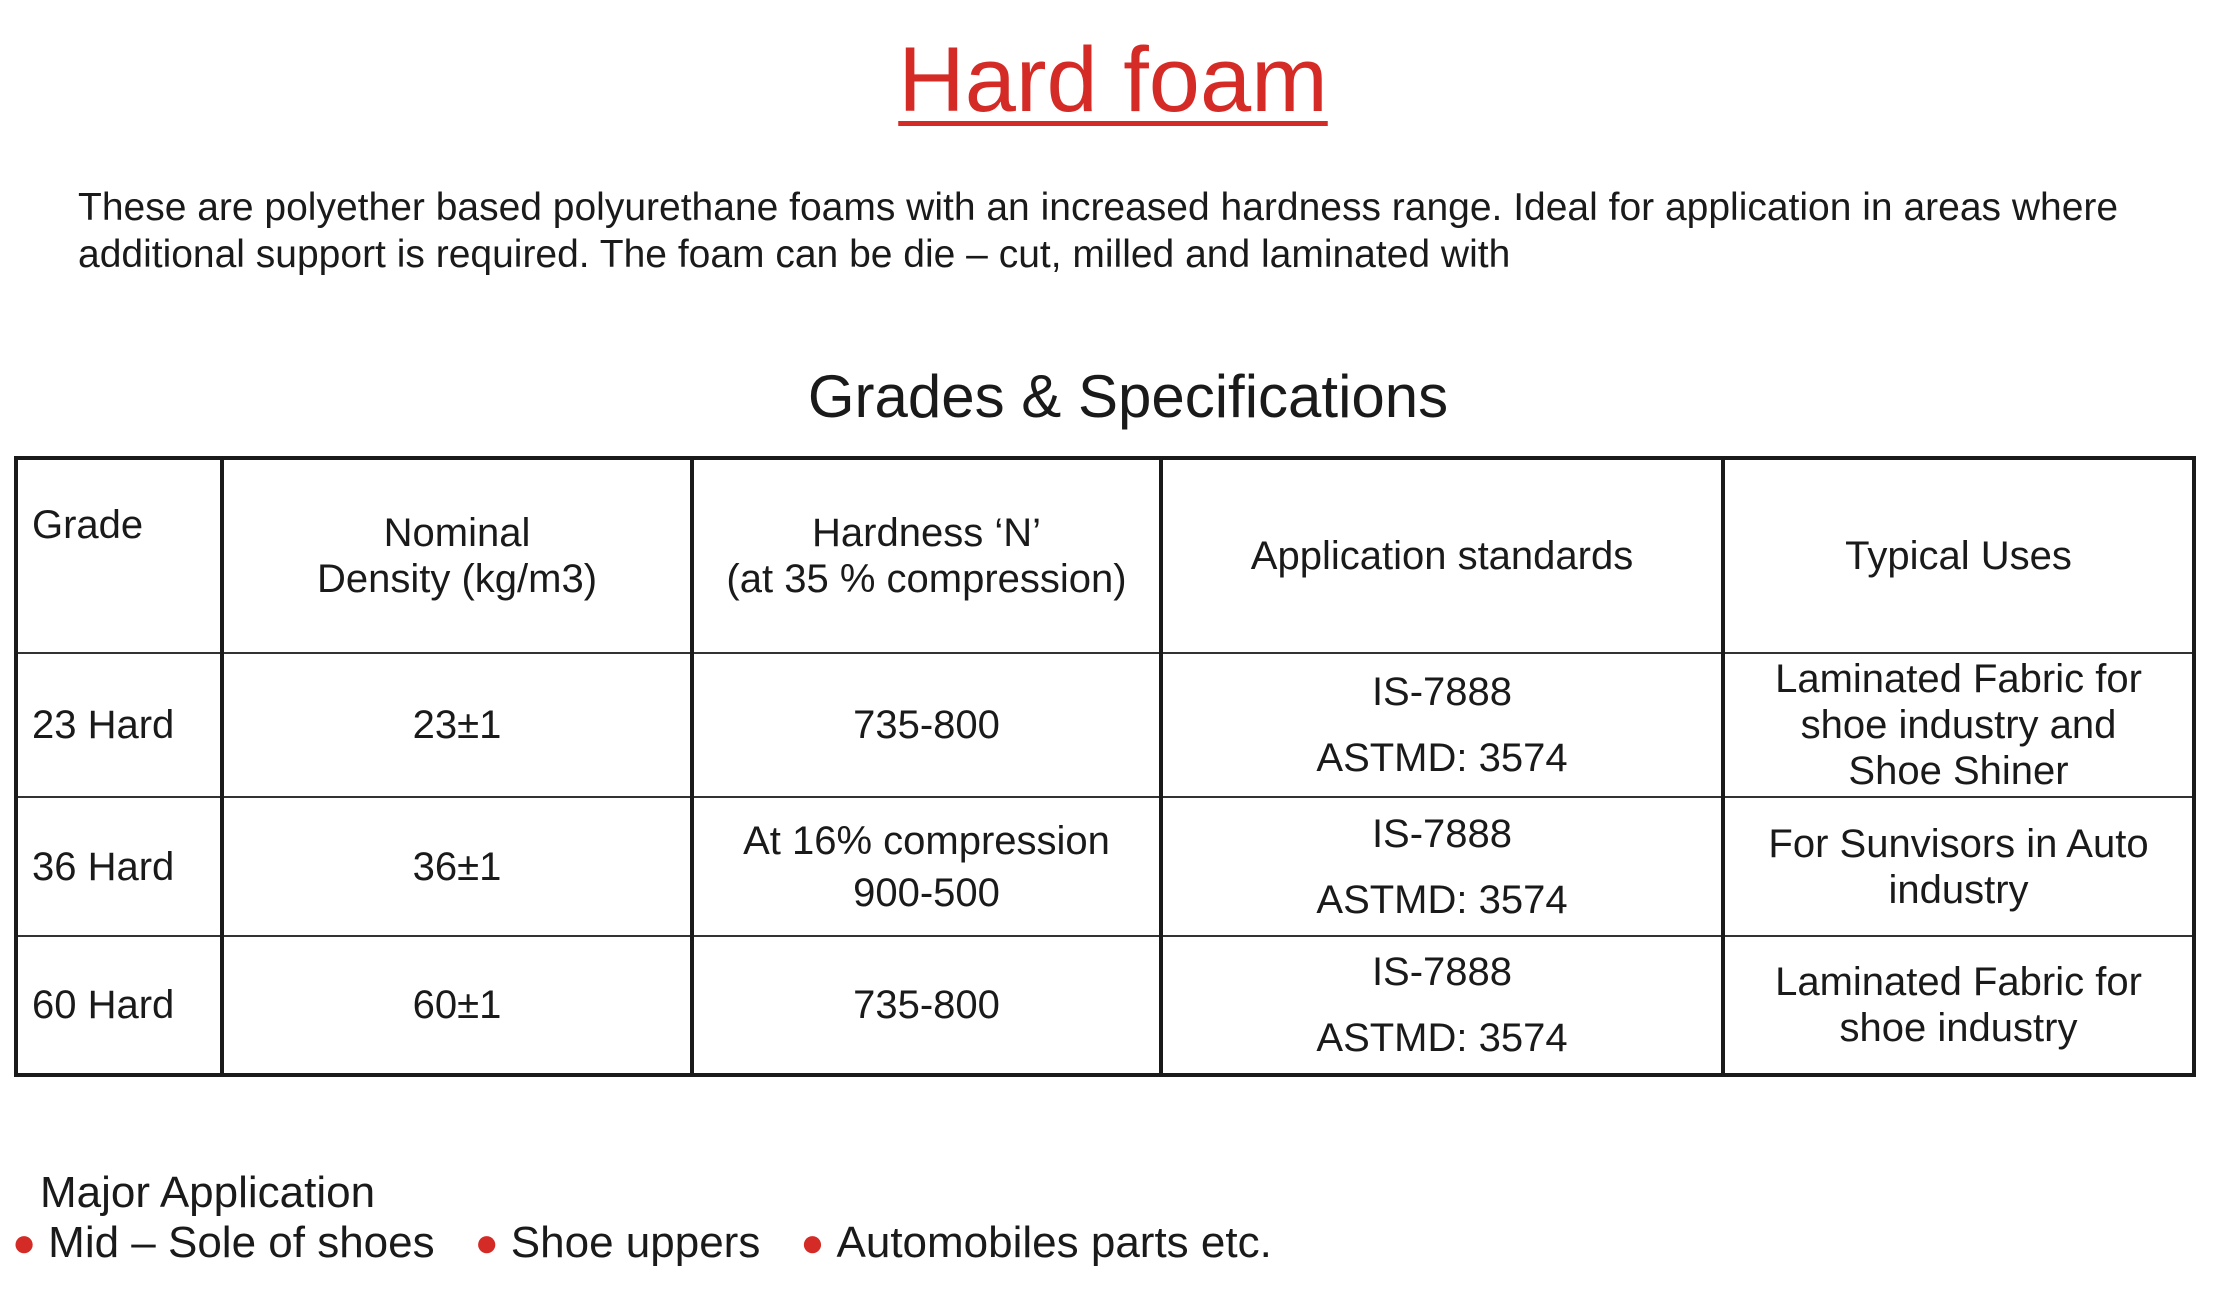 This screenshot has height=1311, width=2216. What do you see at coordinates (1958, 866) in the screenshot?
I see `cell-uses: For Sunvisors in Auto industry` at bounding box center [1958, 866].